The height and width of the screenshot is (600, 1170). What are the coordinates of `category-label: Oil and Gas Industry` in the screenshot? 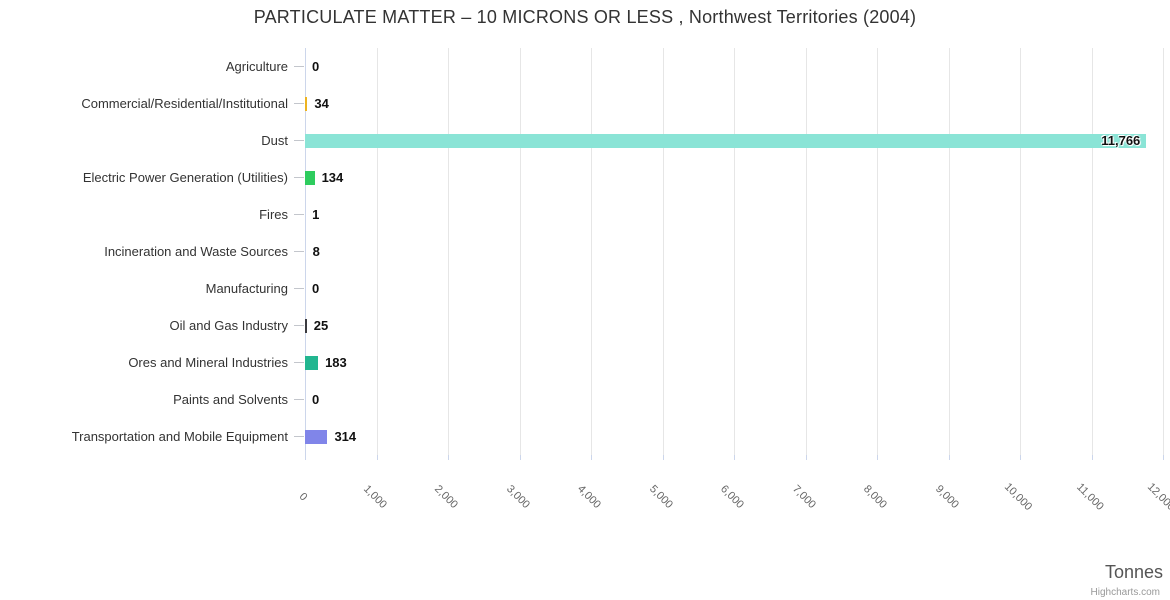 It's located at (229, 325).